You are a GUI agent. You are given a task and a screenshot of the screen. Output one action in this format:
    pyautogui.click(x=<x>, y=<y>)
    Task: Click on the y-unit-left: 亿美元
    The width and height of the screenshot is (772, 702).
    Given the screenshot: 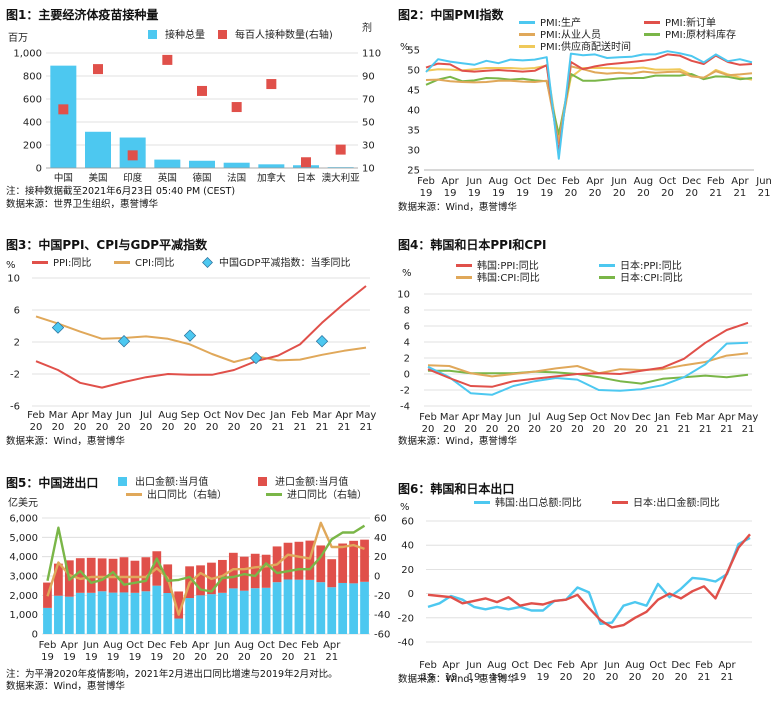 What is the action you would take?
    pyautogui.click(x=23, y=502)
    